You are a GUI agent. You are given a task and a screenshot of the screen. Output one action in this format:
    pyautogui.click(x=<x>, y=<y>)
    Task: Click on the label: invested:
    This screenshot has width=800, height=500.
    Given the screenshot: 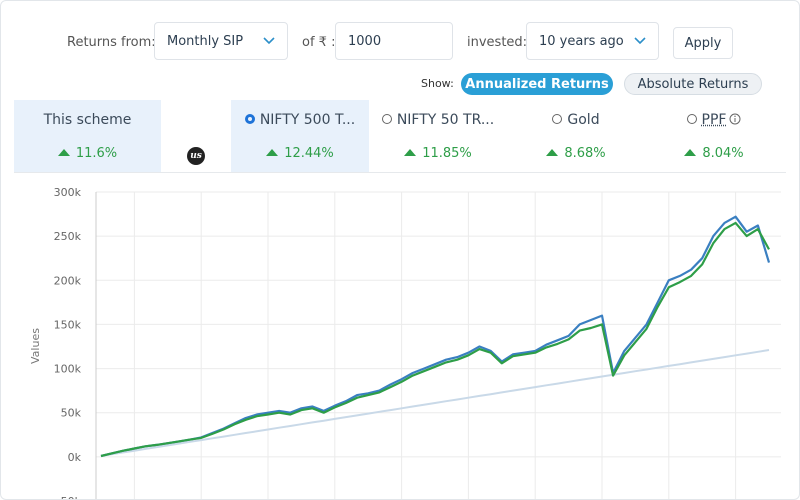 What is the action you would take?
    pyautogui.click(x=497, y=42)
    